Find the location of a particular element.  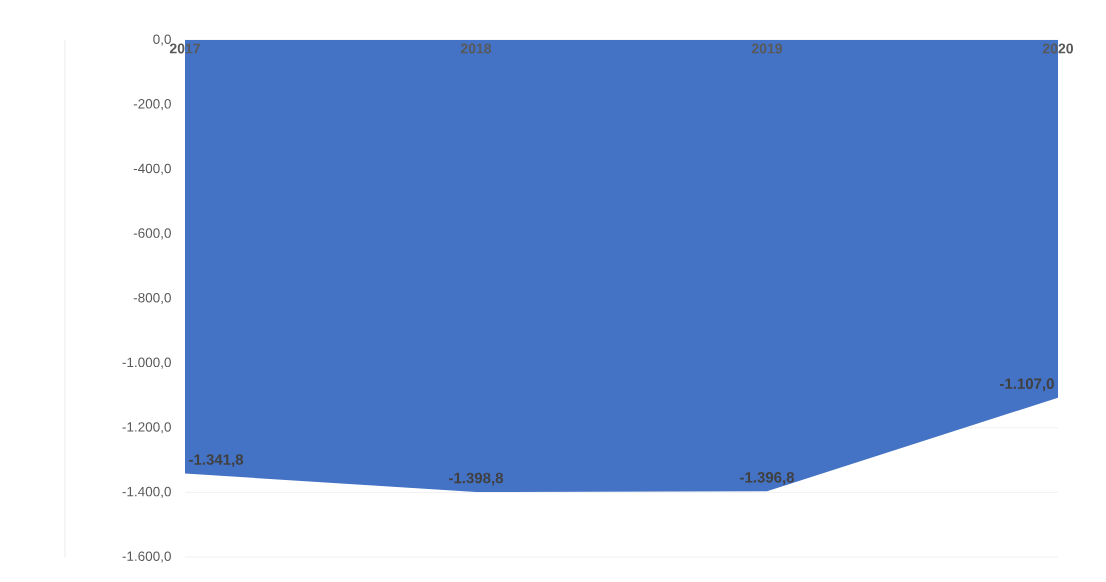

x-tick-label: 2017 is located at coordinates (184, 48).